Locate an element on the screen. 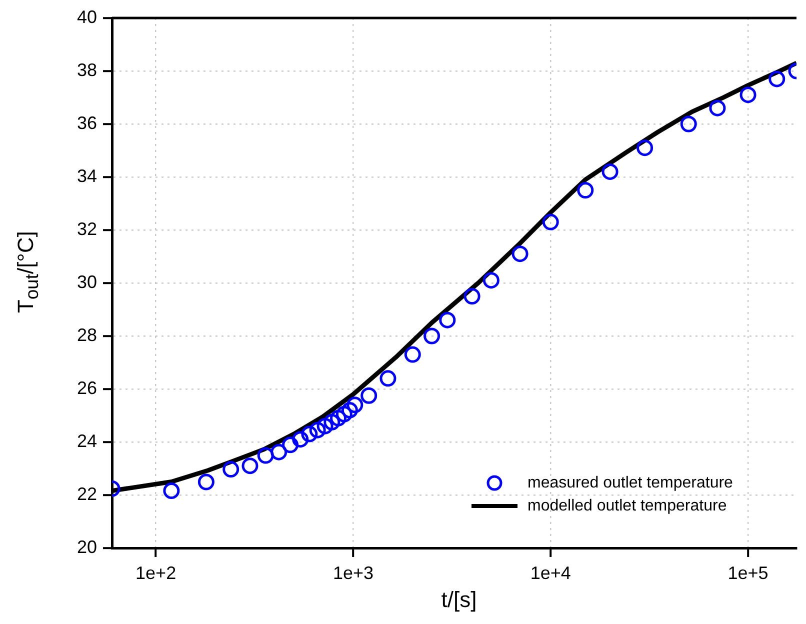 The width and height of the screenshot is (806, 624). y-tick-label: 24 is located at coordinates (86, 440).